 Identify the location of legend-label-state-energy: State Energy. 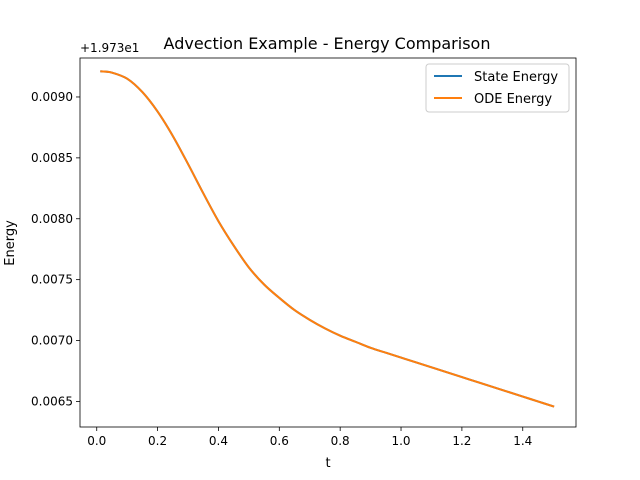
(516, 77).